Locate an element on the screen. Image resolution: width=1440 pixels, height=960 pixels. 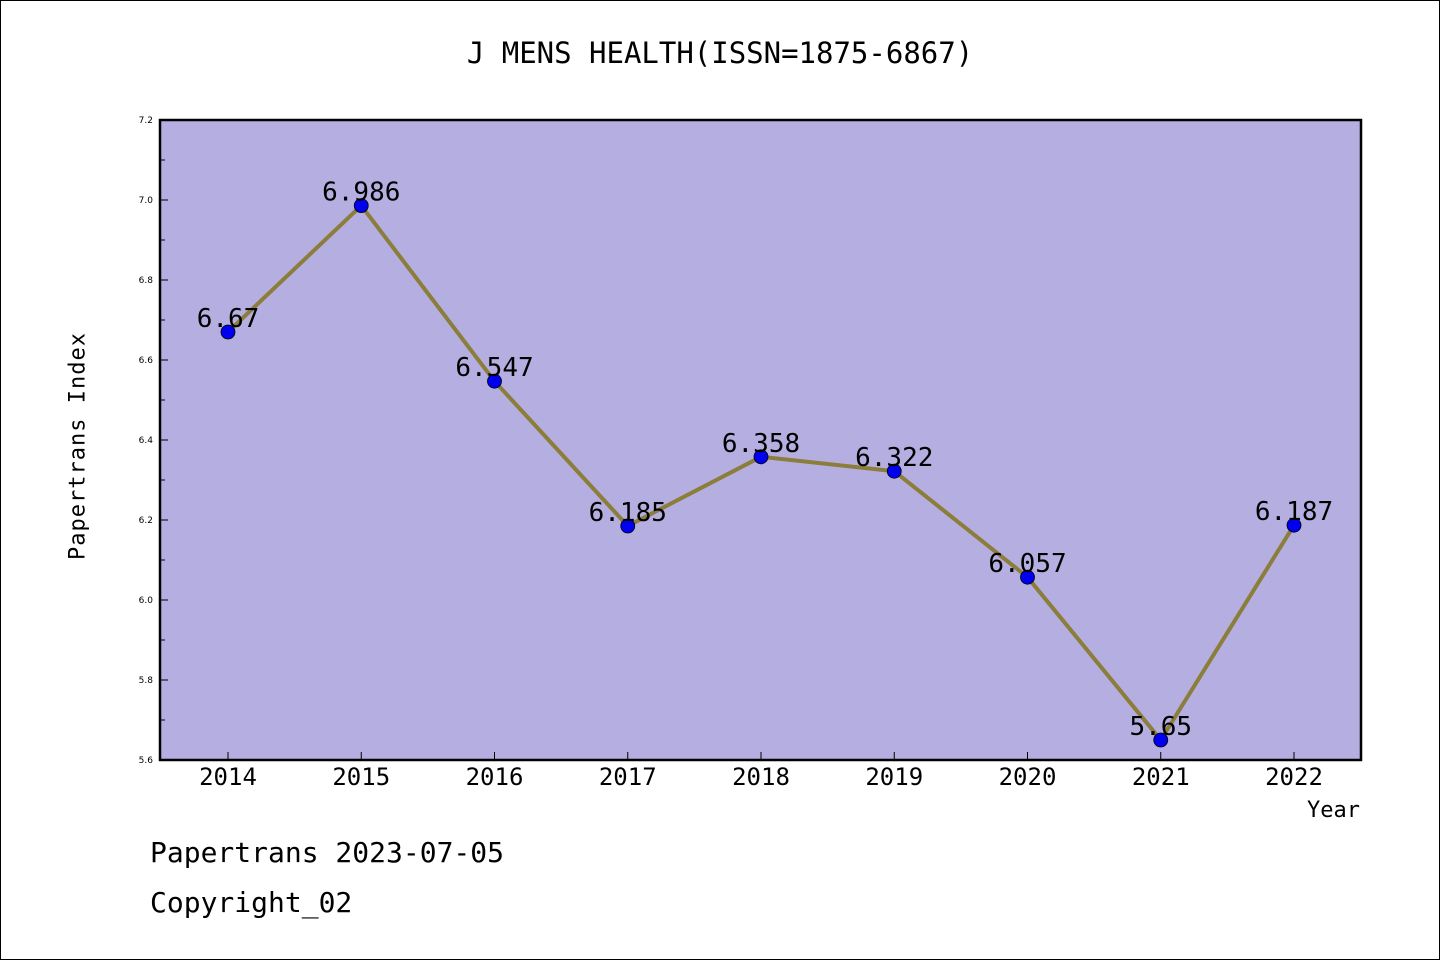
x-tick-label: 2021 is located at coordinates (1161, 777).